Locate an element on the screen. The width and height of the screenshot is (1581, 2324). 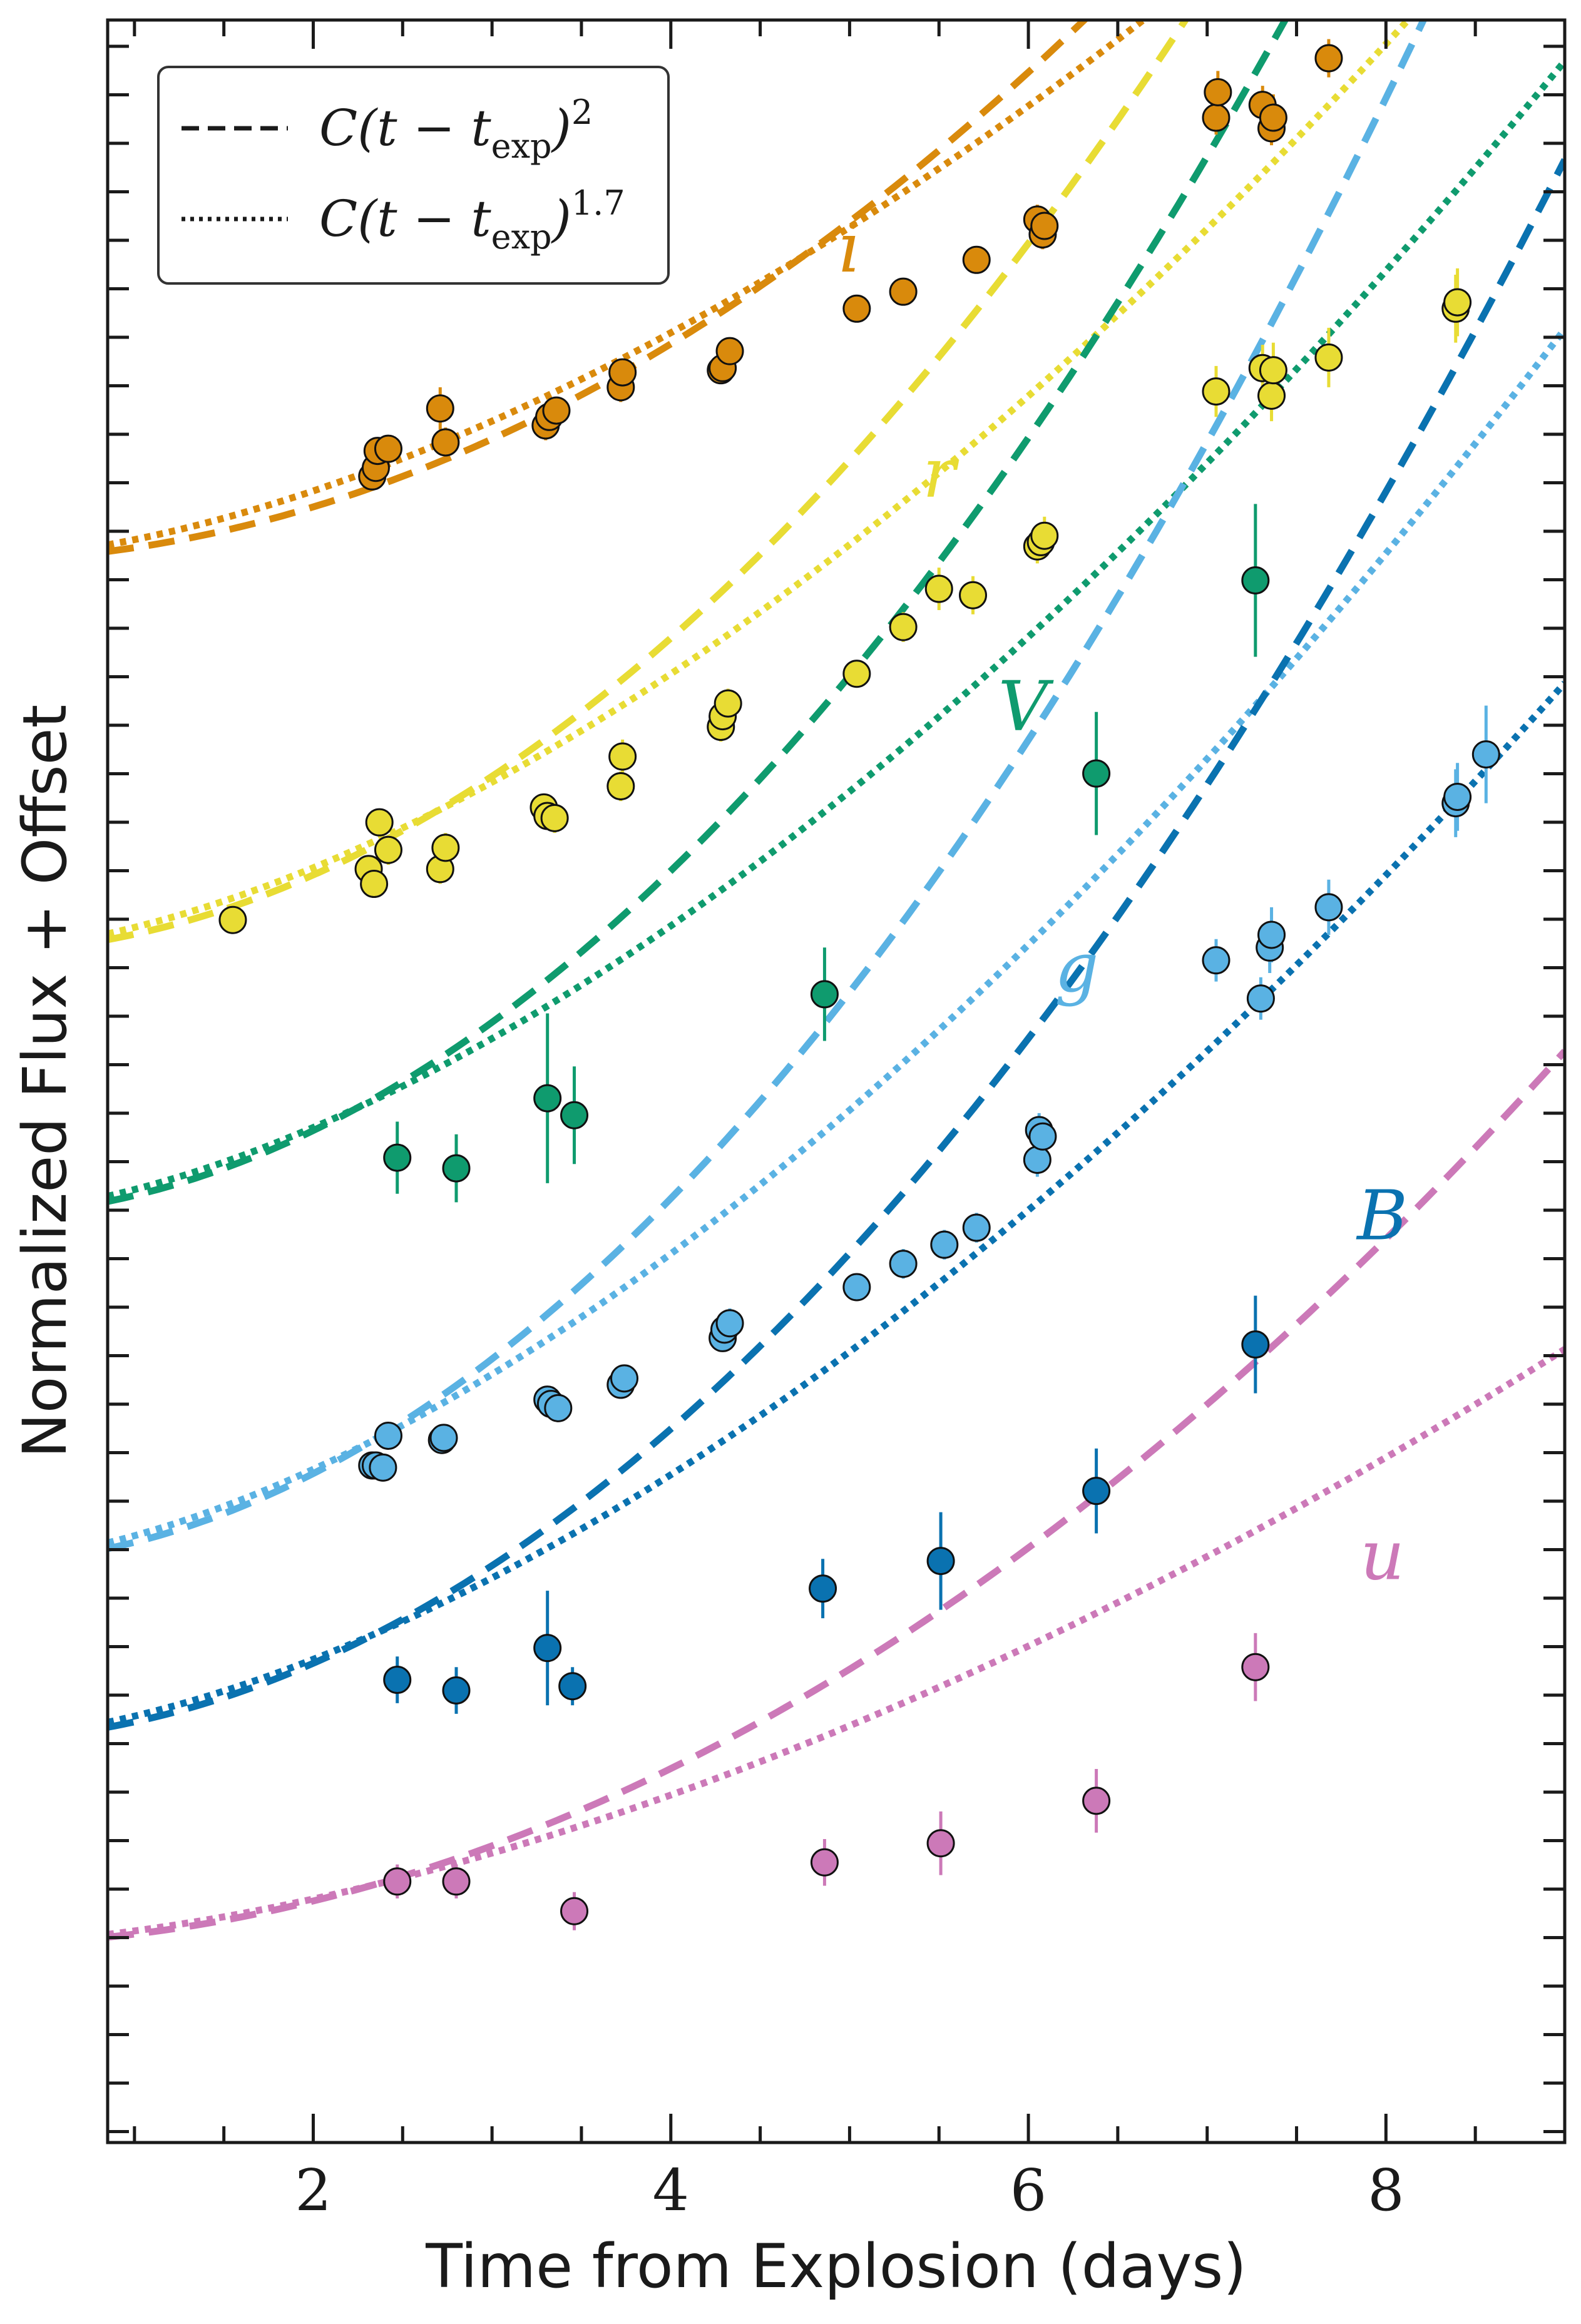
band-label-V: V is located at coordinates (1026, 706).